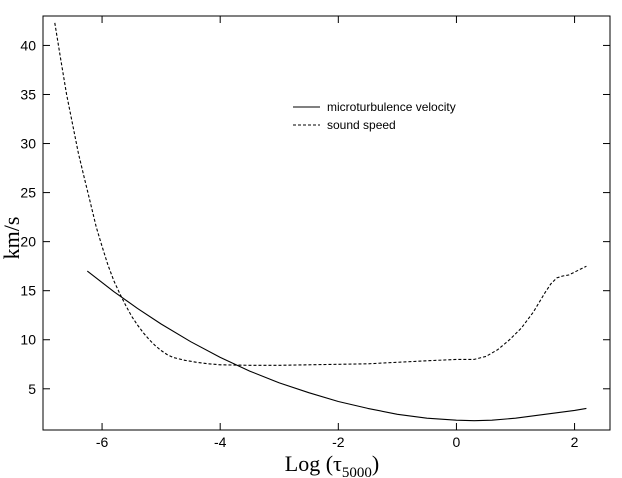 The height and width of the screenshot is (478, 622). I want to click on x-tick-label: -4, so click(220, 442).